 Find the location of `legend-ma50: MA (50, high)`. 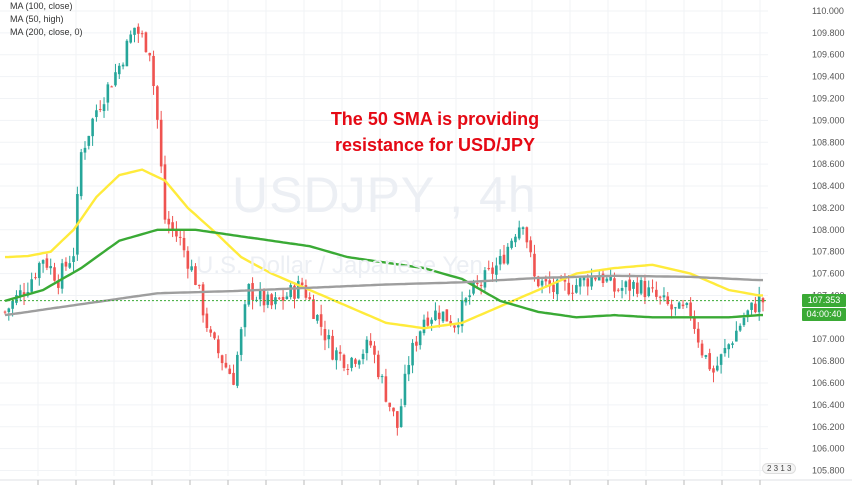

legend-ma50: MA (50, high) is located at coordinates (37, 19).